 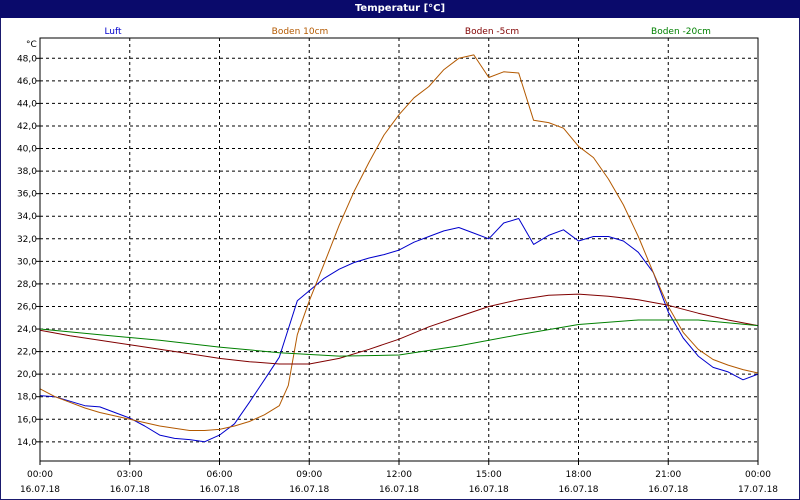 What do you see at coordinates (27, 59) in the screenshot?
I see `y-tick-label: 48,0` at bounding box center [27, 59].